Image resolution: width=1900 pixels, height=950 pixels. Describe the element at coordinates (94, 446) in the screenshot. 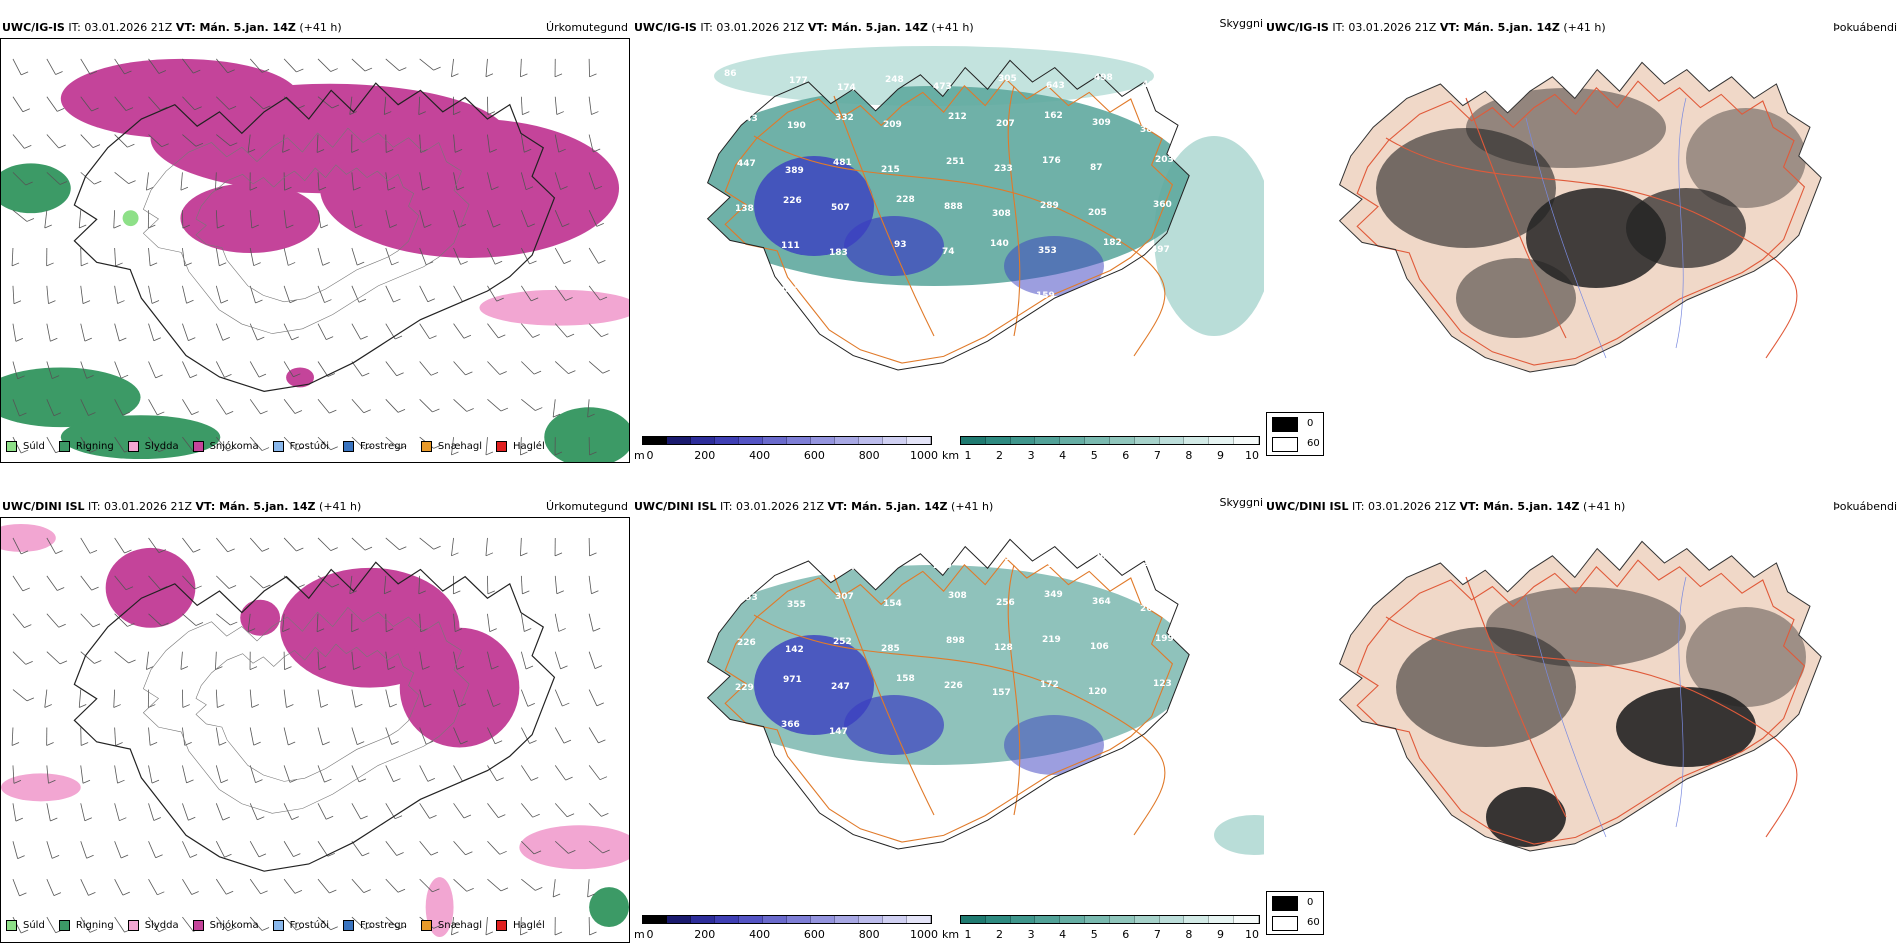

I see `legend-label: Rigning` at that location.